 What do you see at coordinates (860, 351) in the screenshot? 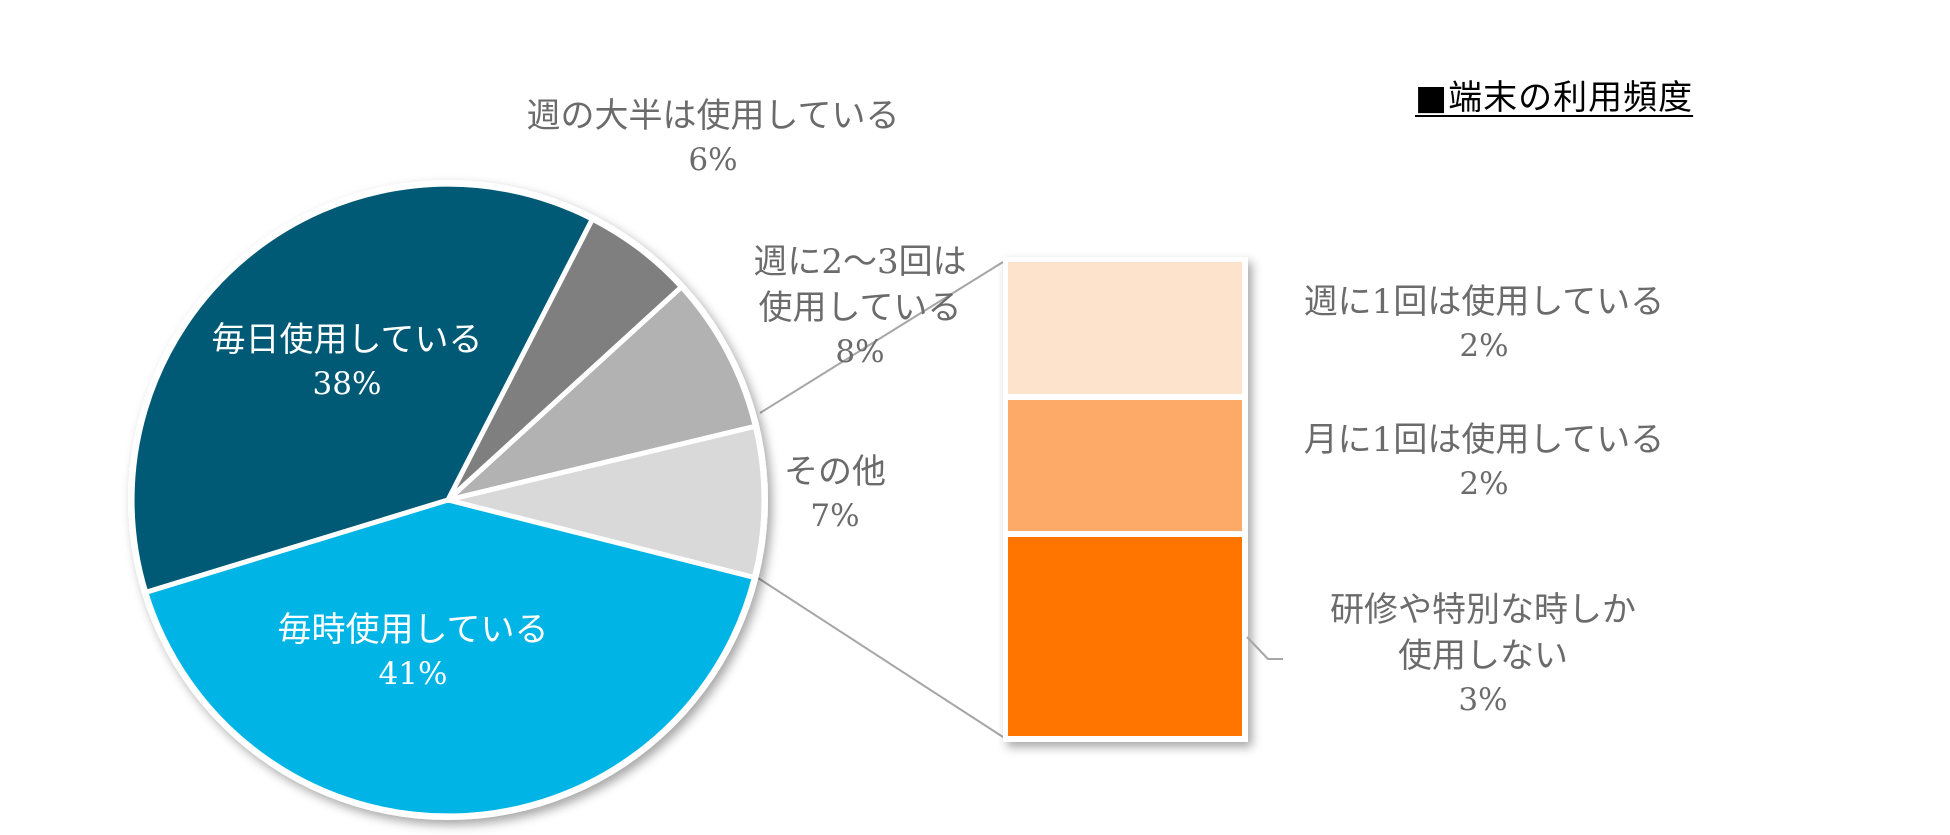
I see `label-two-three-pct: 8%` at bounding box center [860, 351].